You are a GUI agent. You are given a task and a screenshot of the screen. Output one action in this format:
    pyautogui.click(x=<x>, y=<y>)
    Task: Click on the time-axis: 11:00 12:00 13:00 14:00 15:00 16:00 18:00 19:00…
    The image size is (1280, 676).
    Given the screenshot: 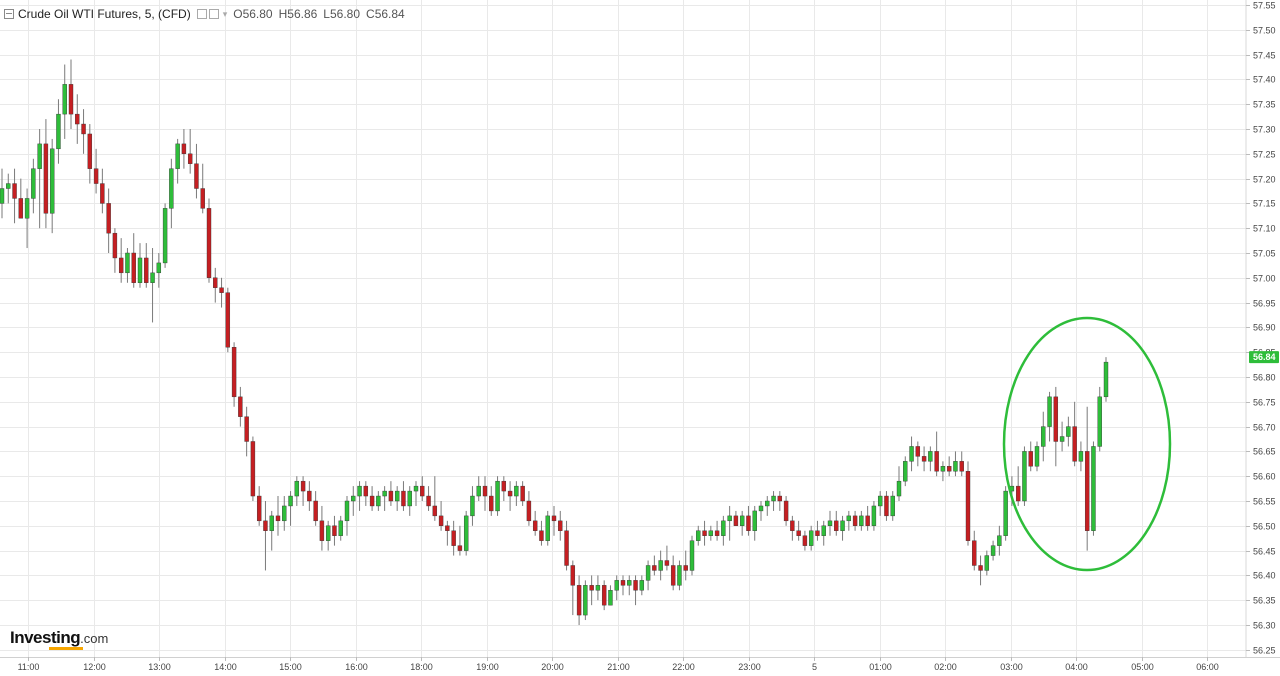 What is the action you would take?
    pyautogui.click(x=640, y=664)
    